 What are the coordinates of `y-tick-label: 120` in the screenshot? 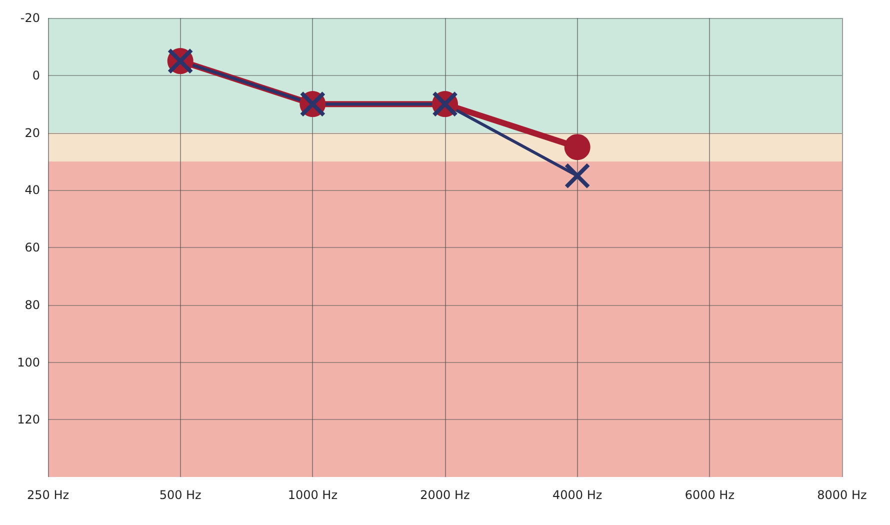 It's located at (28, 419).